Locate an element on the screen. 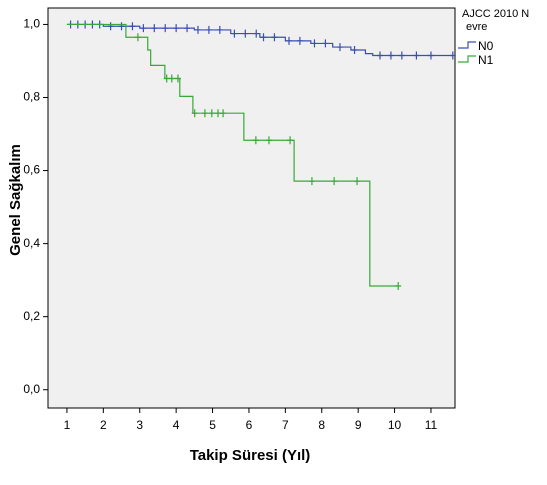 This screenshot has height=485, width=547. y-tick-label: 0,2 is located at coordinates (31, 316).